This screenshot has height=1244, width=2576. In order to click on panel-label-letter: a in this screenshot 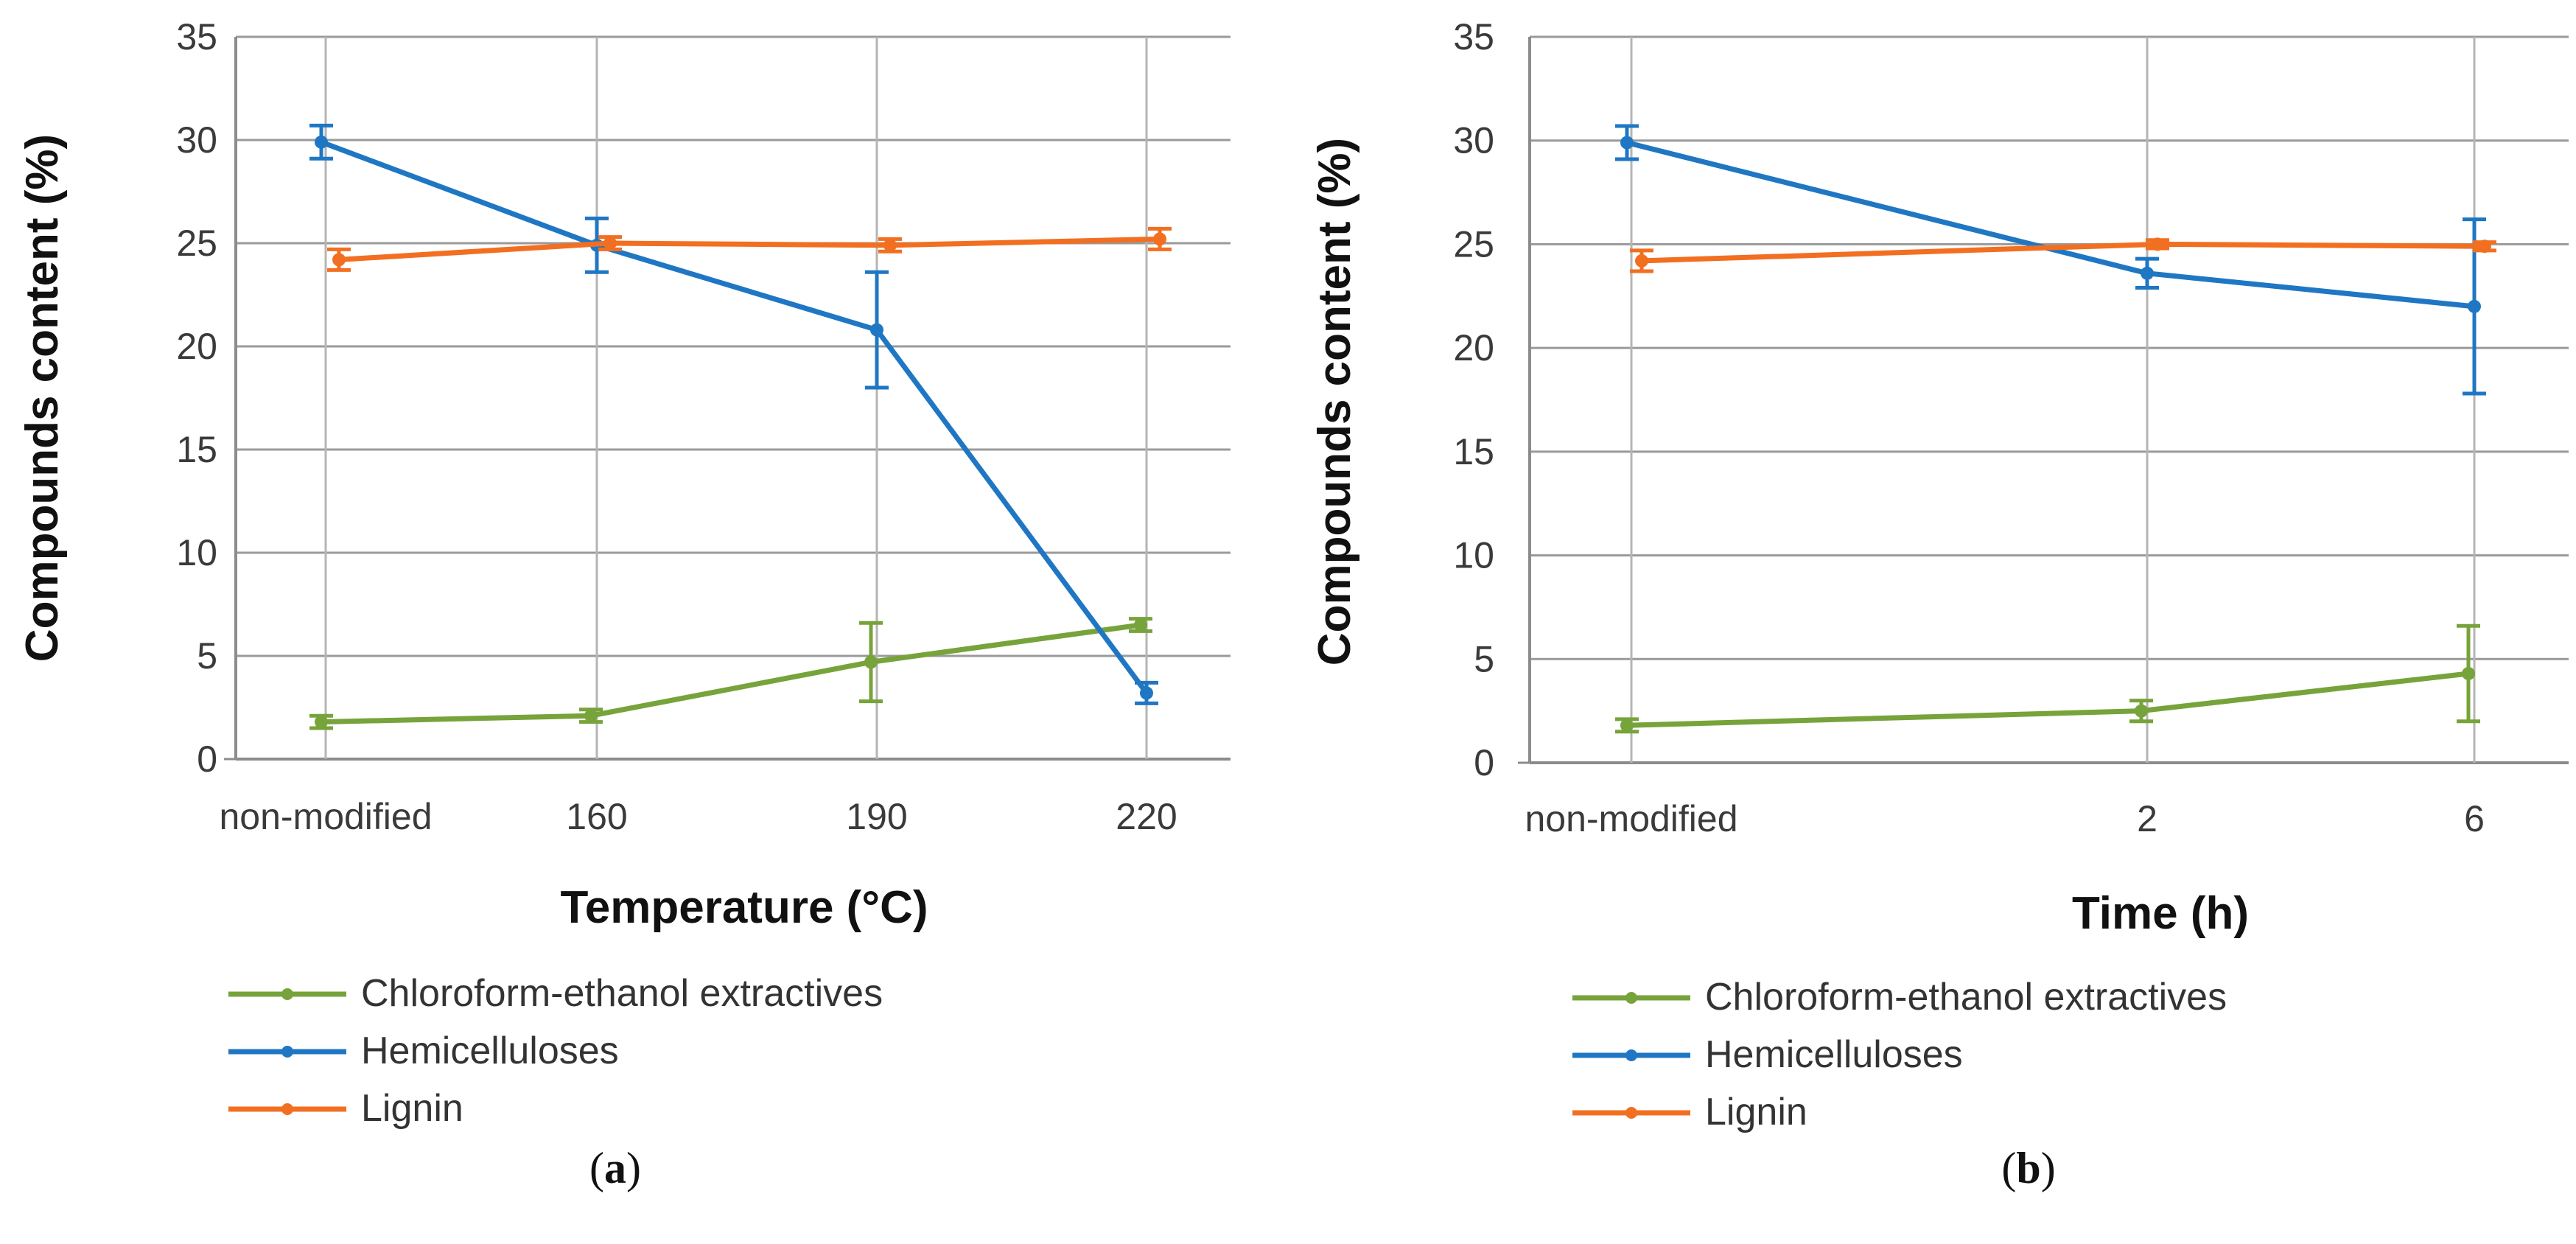, I will do `click(615, 1168)`.